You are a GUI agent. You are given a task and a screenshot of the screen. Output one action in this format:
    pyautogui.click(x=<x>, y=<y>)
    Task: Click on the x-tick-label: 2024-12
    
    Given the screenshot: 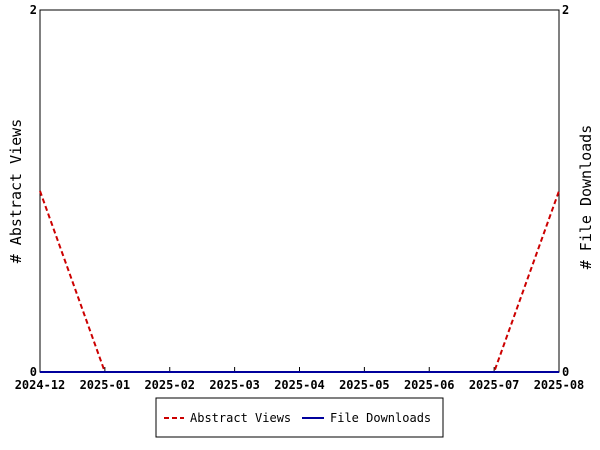 What is the action you would take?
    pyautogui.click(x=40, y=385)
    